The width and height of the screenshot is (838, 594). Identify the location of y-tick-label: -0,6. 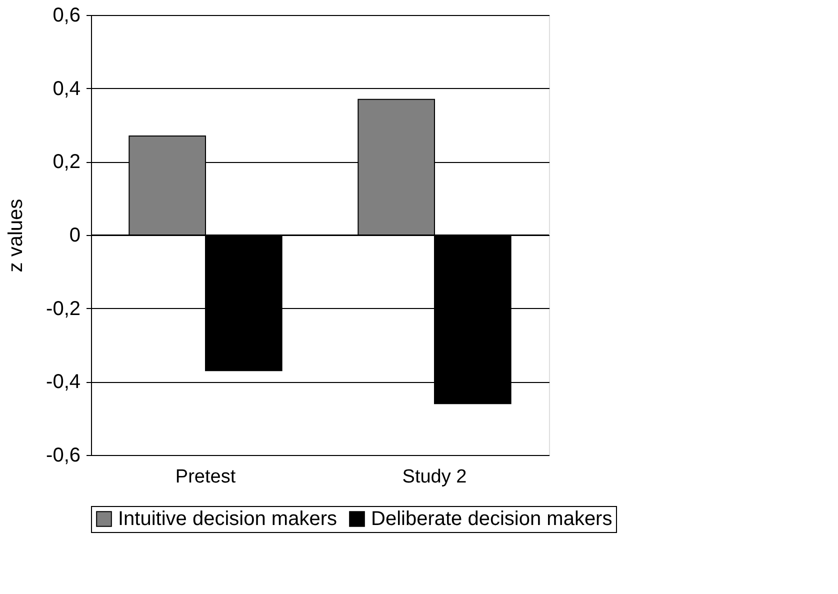
(63, 455).